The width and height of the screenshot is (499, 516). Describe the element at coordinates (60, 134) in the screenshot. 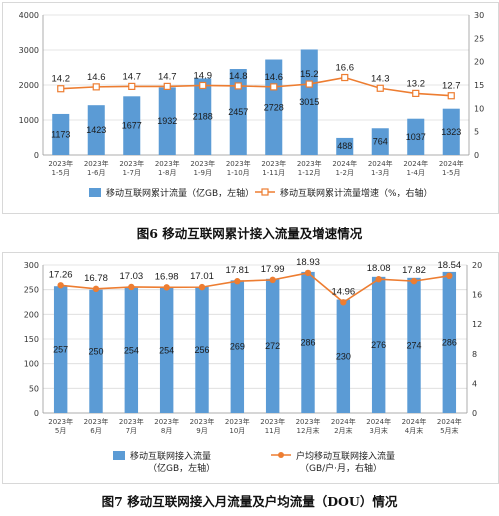

I see `bar-value-label: 1173` at that location.